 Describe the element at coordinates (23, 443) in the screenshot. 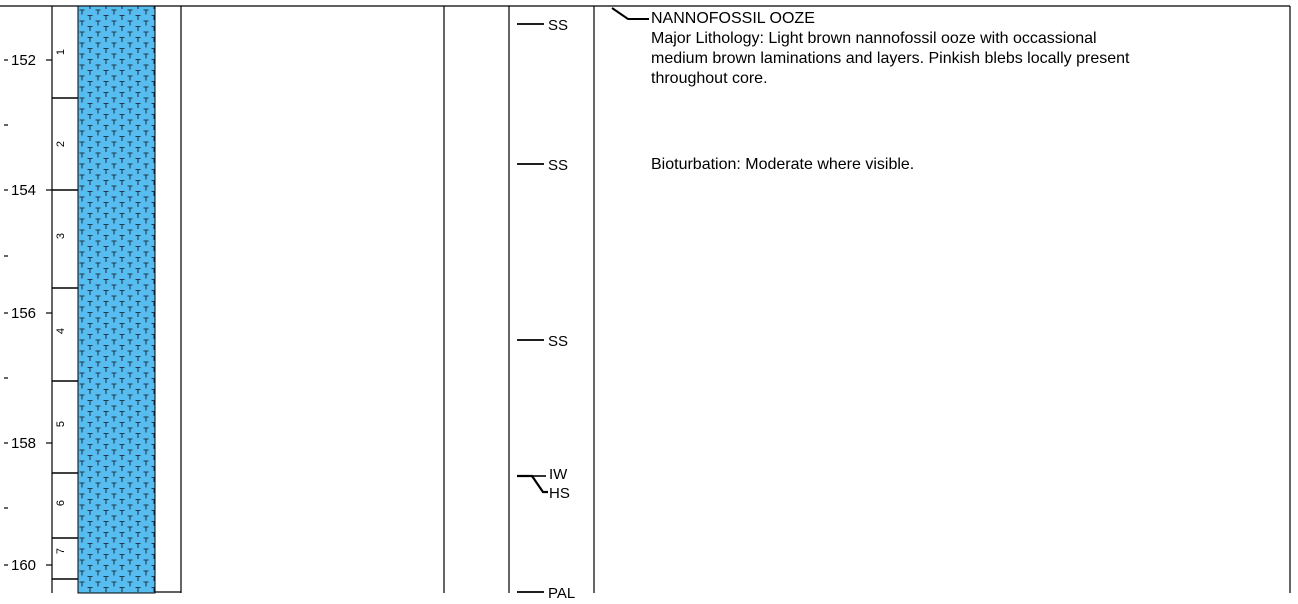

I see `depth-label-158: 158` at that location.